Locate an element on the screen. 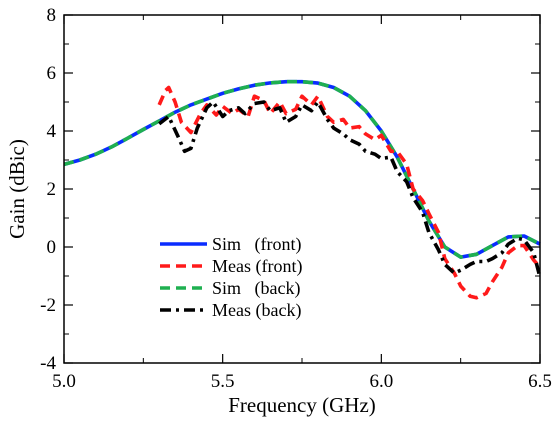 The height and width of the screenshot is (421, 557). x-tick-label: 5.5 is located at coordinates (223, 381).